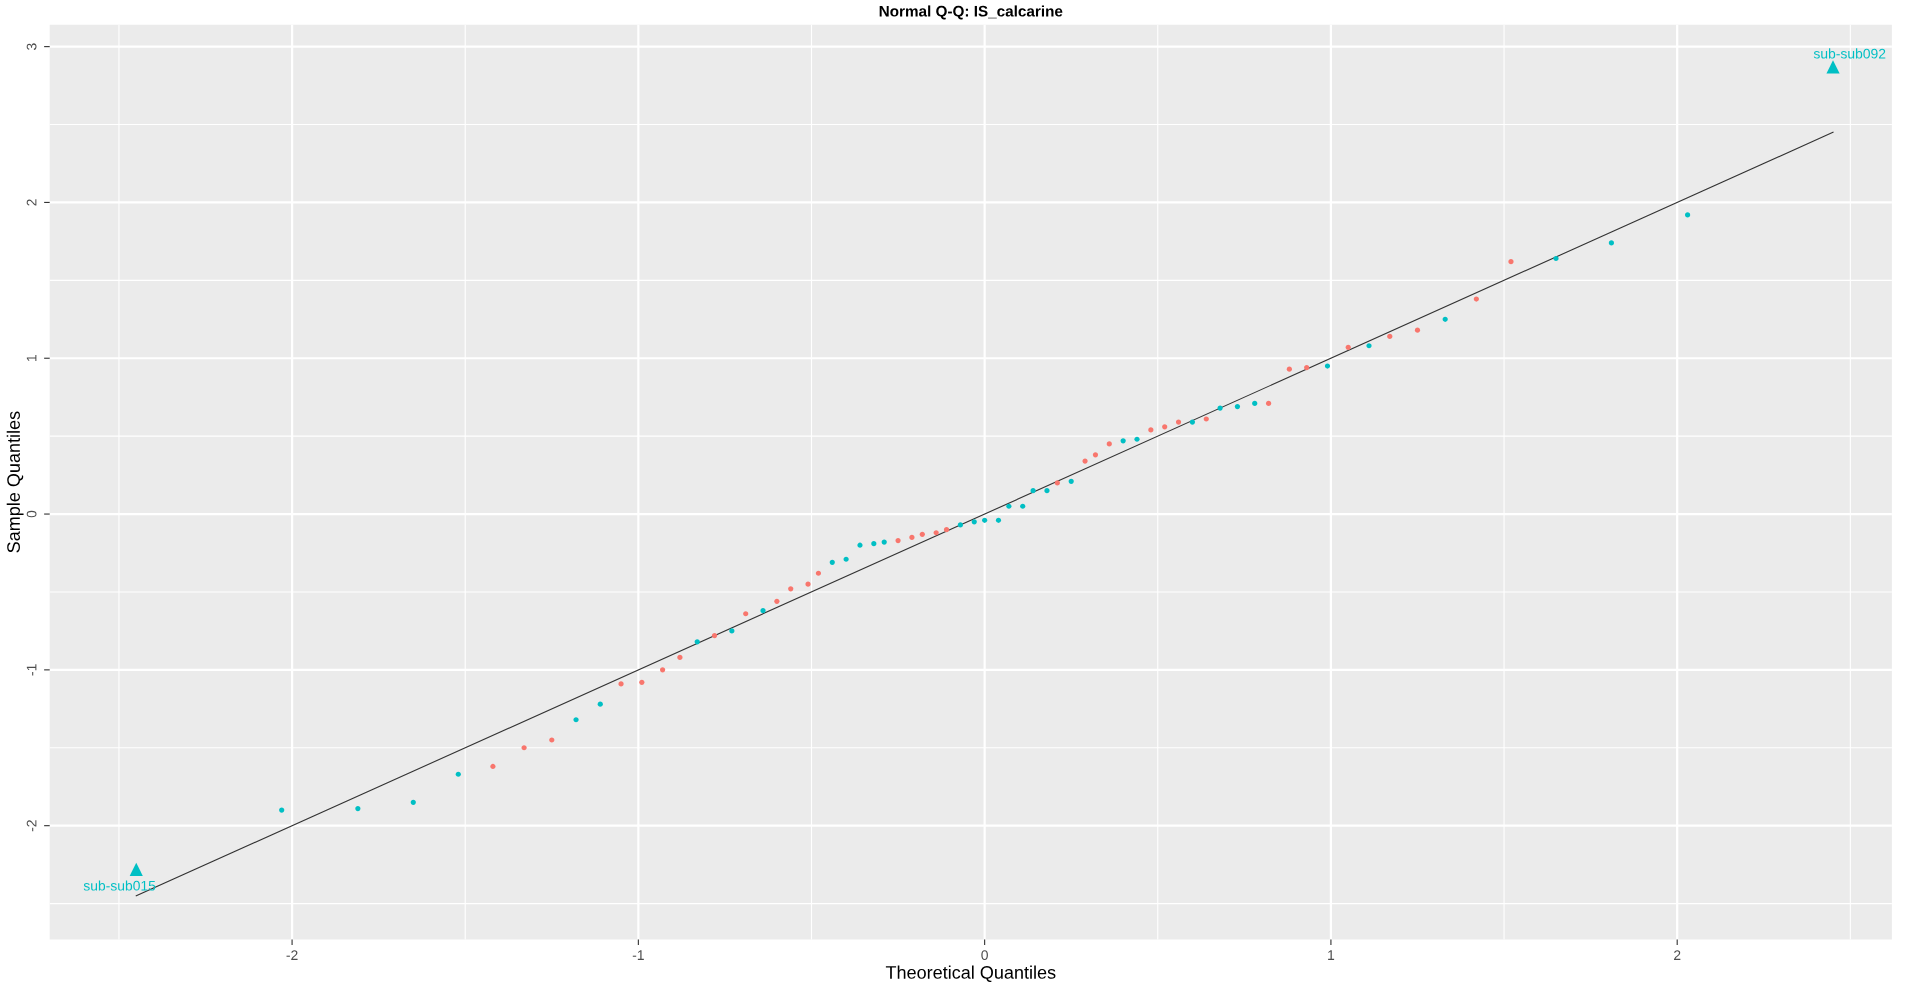 The image size is (1911, 992). I want to click on x-tick-label: 1, so click(1331, 955).